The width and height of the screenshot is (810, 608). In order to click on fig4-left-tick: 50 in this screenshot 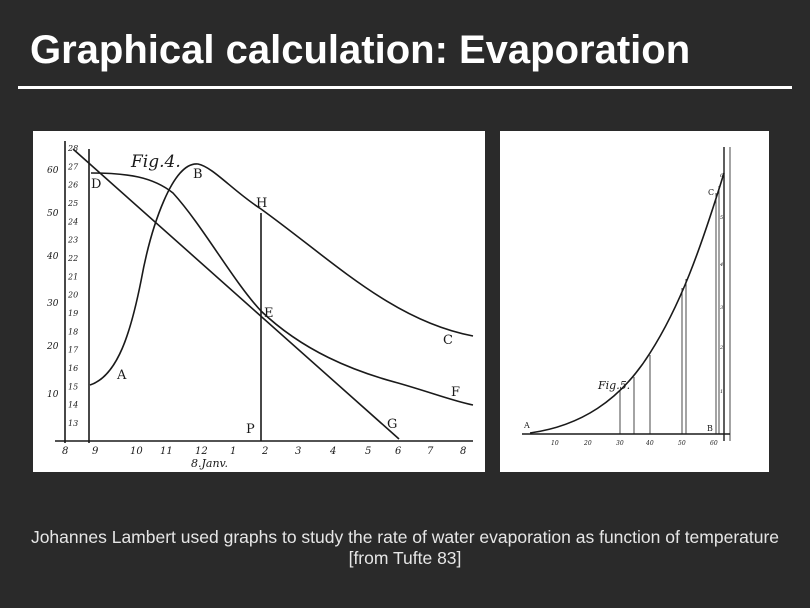, I will do `click(53, 214)`.